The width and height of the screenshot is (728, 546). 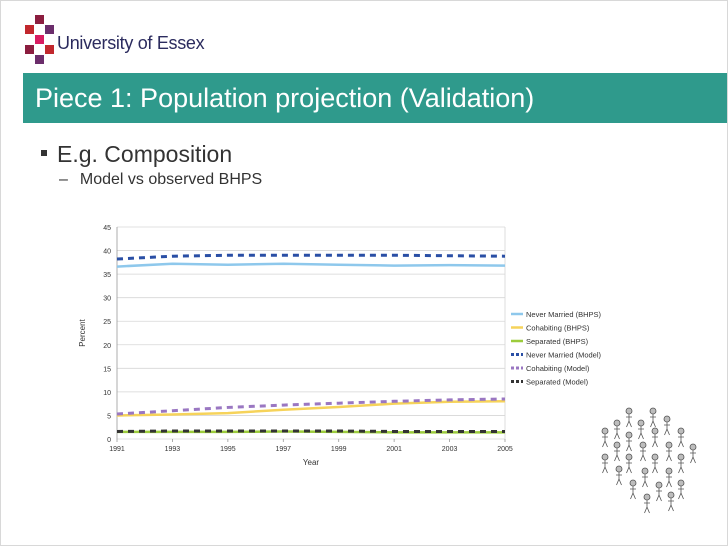 I want to click on x-tick-label: 2005, so click(x=505, y=449).